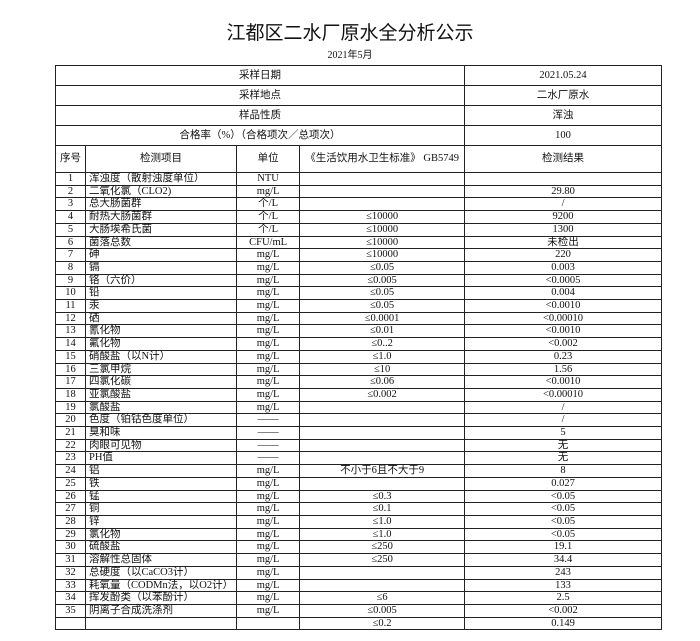 This screenshot has height=641, width=700. I want to click on row-result: 8, so click(563, 471).